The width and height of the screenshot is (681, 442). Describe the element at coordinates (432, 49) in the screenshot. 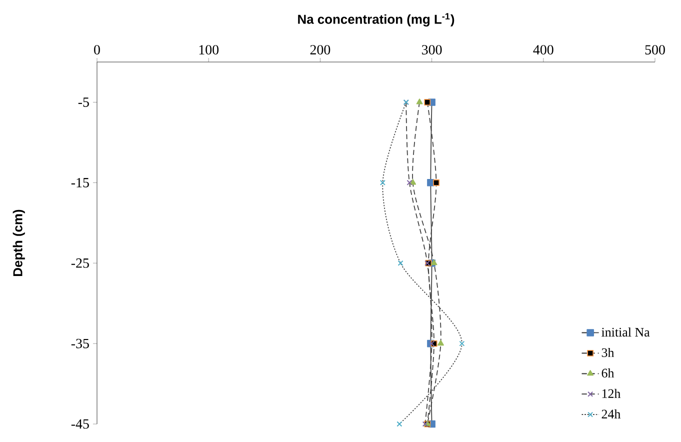

I see `x-tick-label: 300` at that location.